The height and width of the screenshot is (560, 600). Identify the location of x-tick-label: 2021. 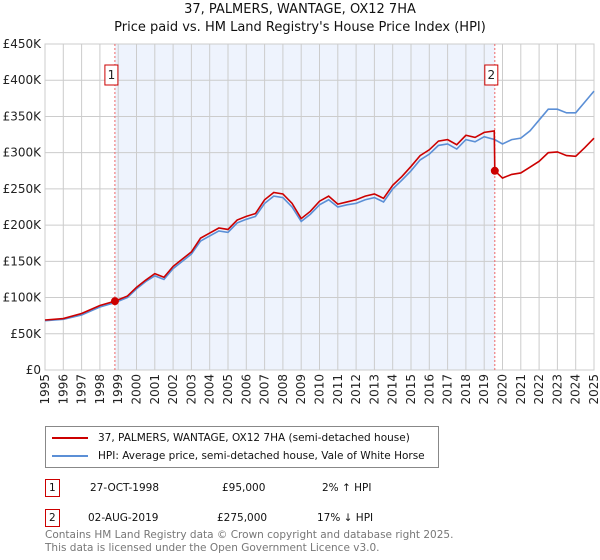
(521, 389).